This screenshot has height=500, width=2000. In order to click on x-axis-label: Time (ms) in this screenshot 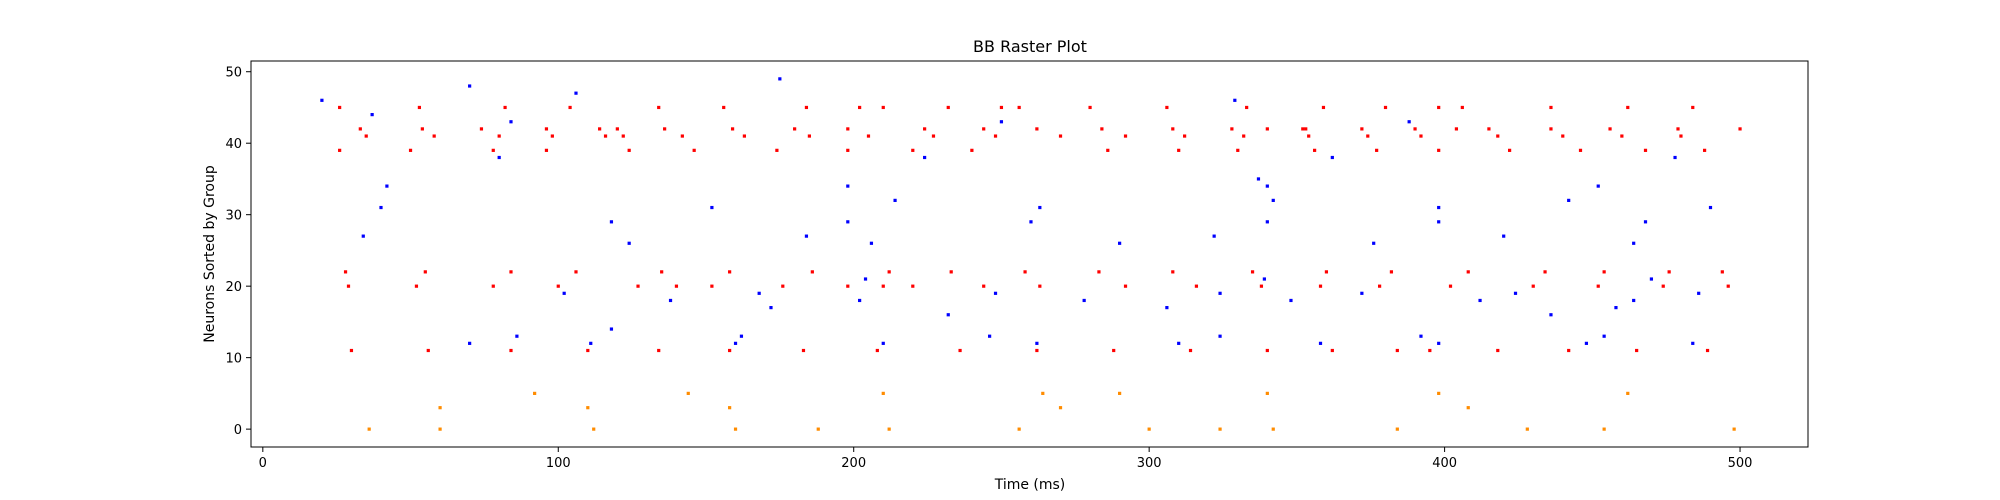, I will do `click(1030, 485)`.